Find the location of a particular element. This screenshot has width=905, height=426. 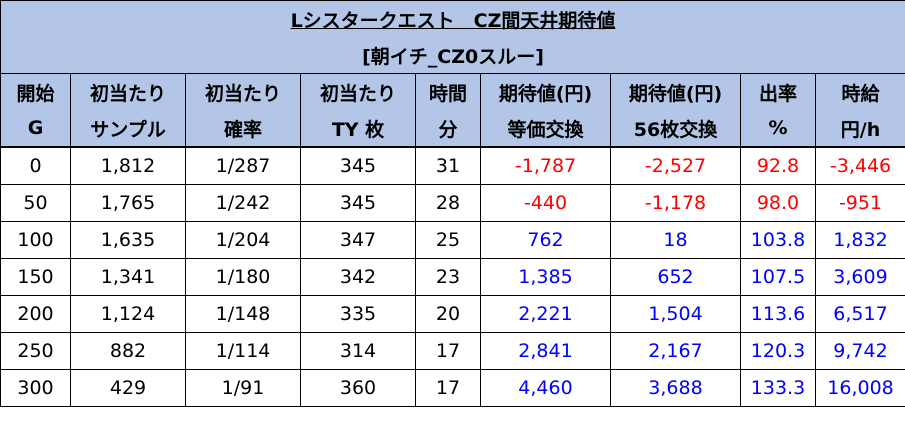

cell-sample: 1,765 is located at coordinates (128, 203).